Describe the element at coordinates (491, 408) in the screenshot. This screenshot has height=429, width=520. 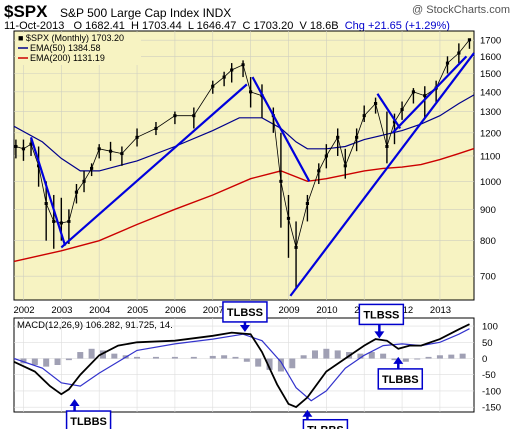
I see `macd-y-tick-label: -150` at that location.